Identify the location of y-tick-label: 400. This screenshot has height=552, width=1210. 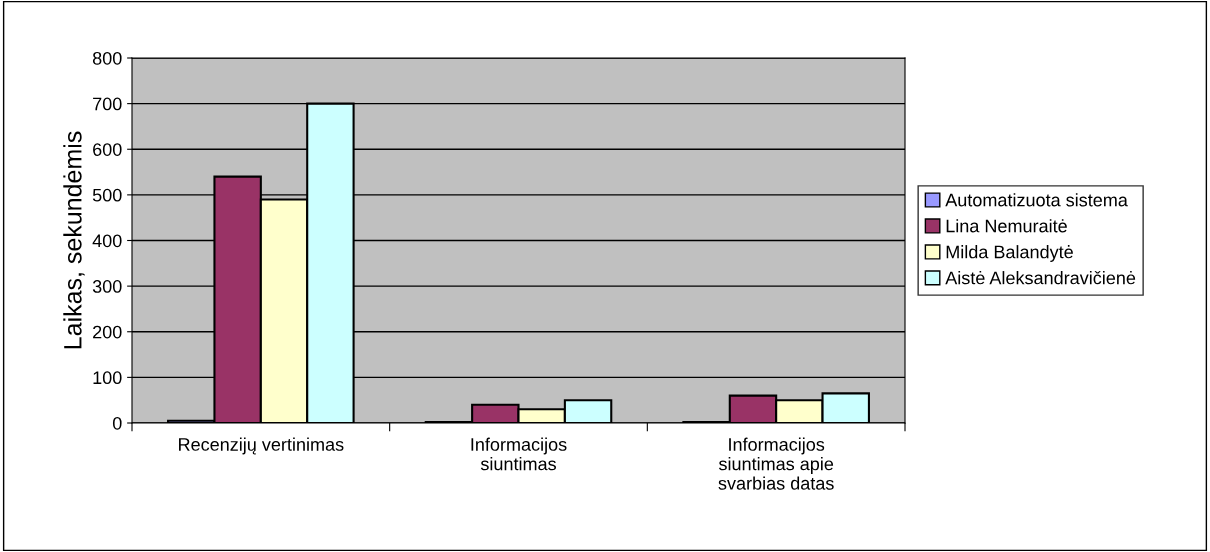
(107, 241).